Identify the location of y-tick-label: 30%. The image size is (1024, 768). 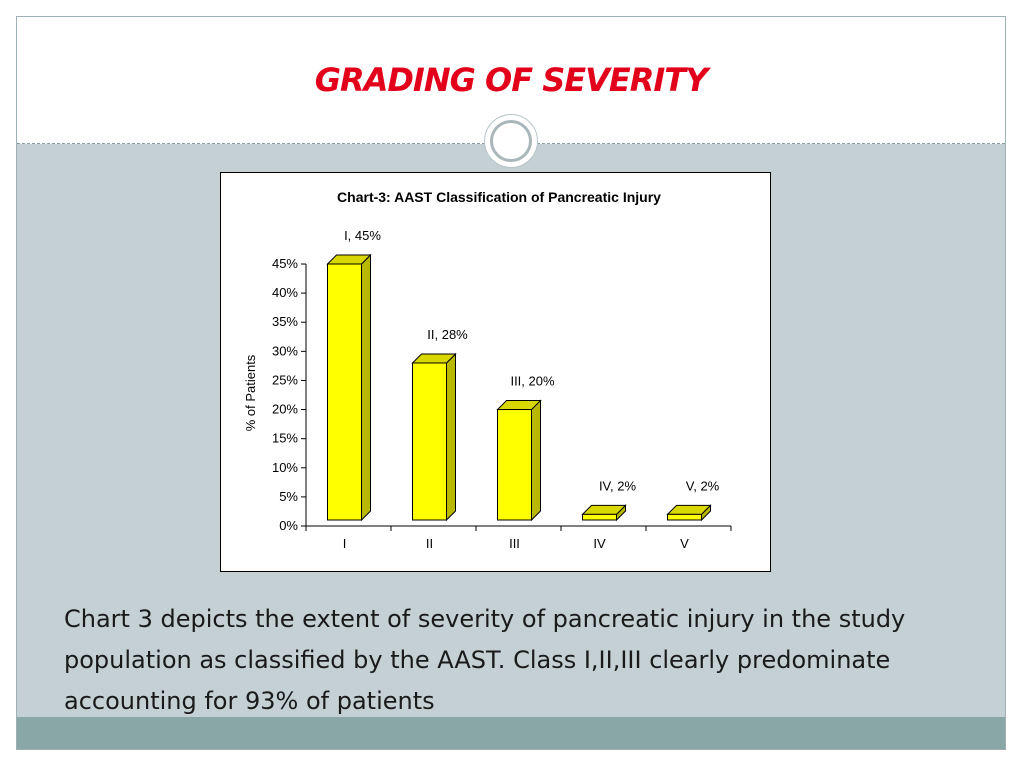
(285, 350).